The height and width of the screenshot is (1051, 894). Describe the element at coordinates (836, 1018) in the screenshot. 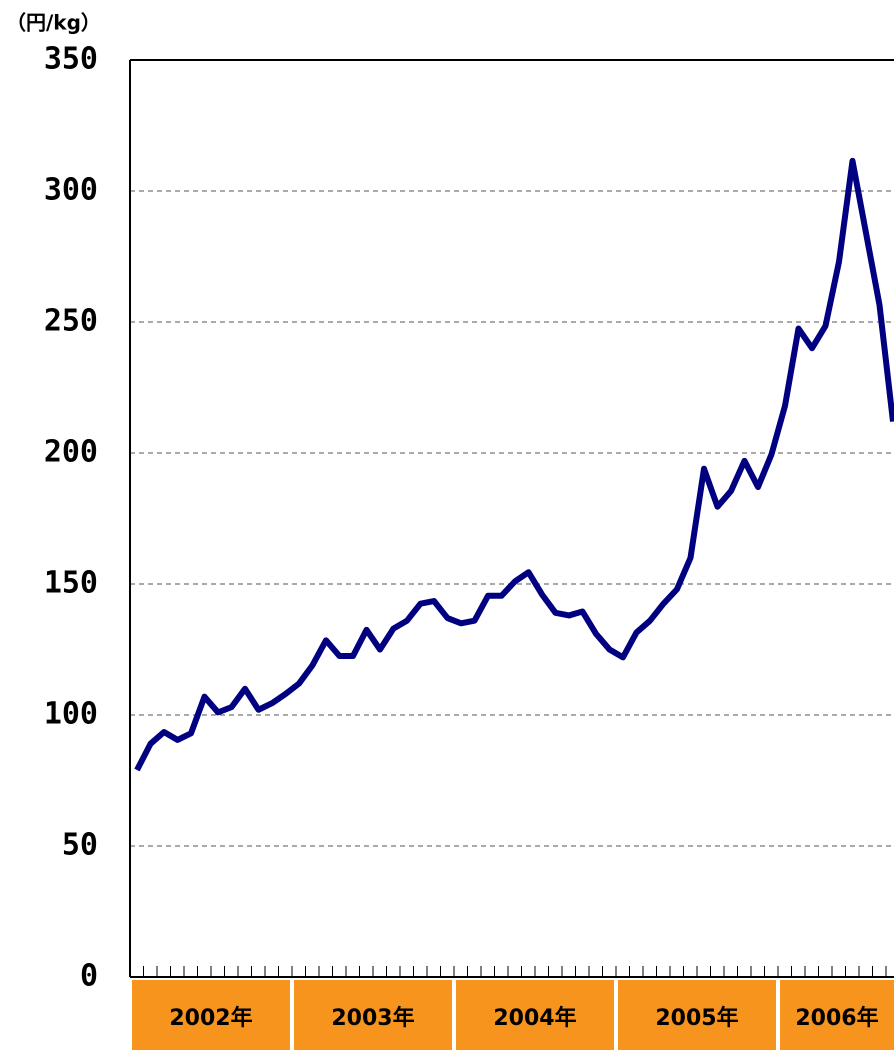

I see `year-label: 2006年` at that location.